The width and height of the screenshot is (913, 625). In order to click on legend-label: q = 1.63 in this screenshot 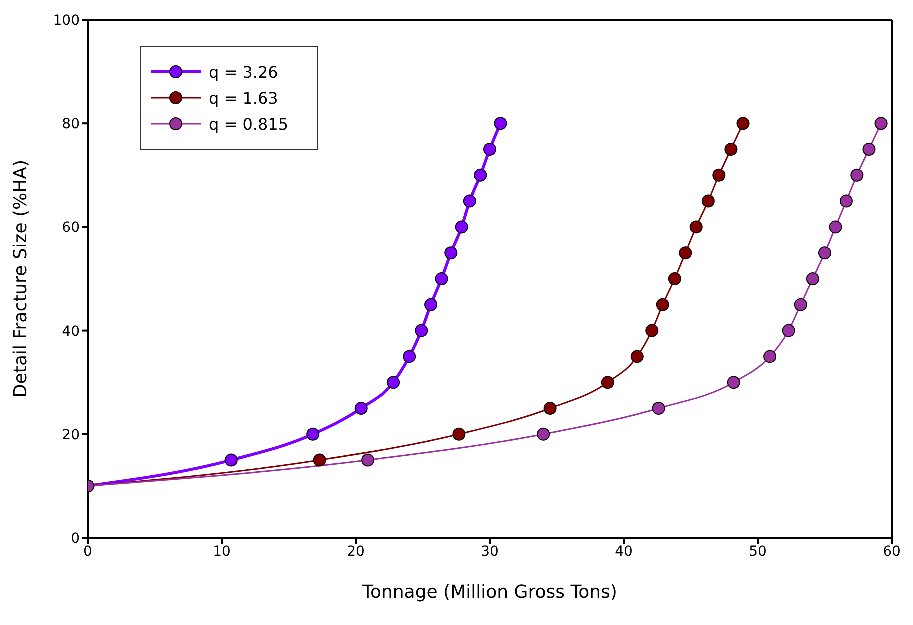, I will do `click(243, 98)`.